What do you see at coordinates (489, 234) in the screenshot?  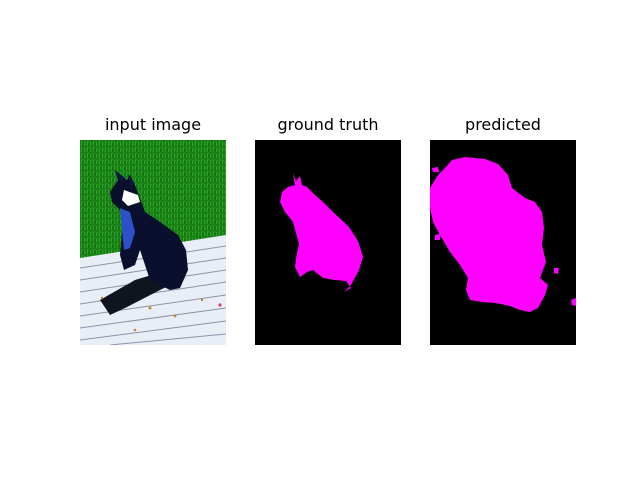 I see `predicted-blob` at bounding box center [489, 234].